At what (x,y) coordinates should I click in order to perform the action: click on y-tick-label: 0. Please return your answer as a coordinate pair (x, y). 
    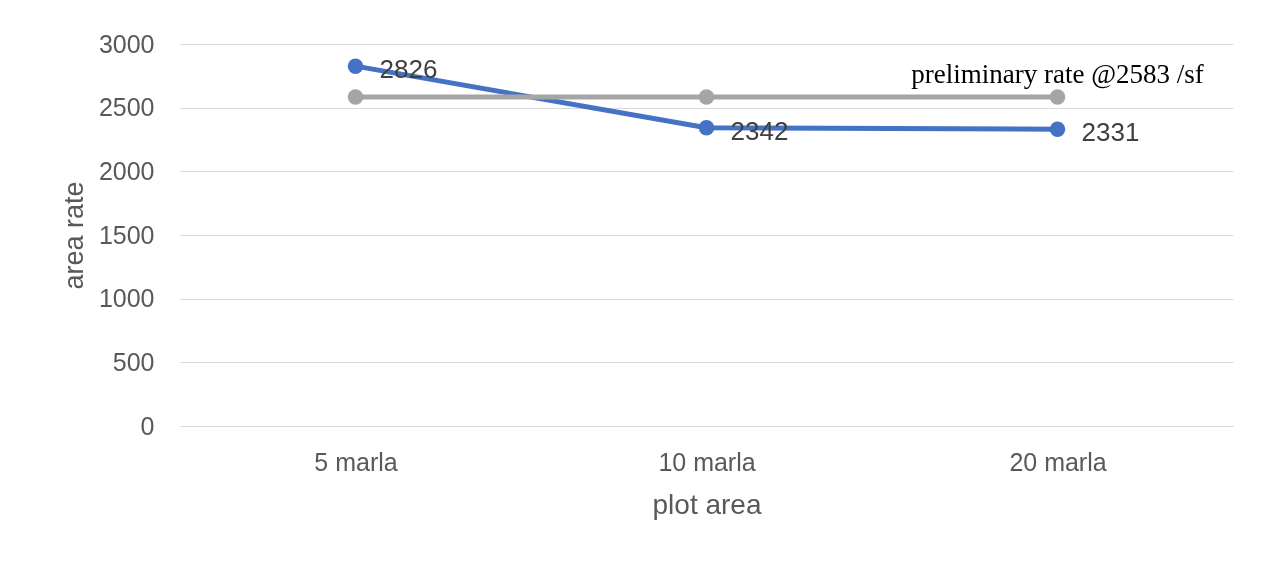
    Looking at the image, I should click on (147, 425).